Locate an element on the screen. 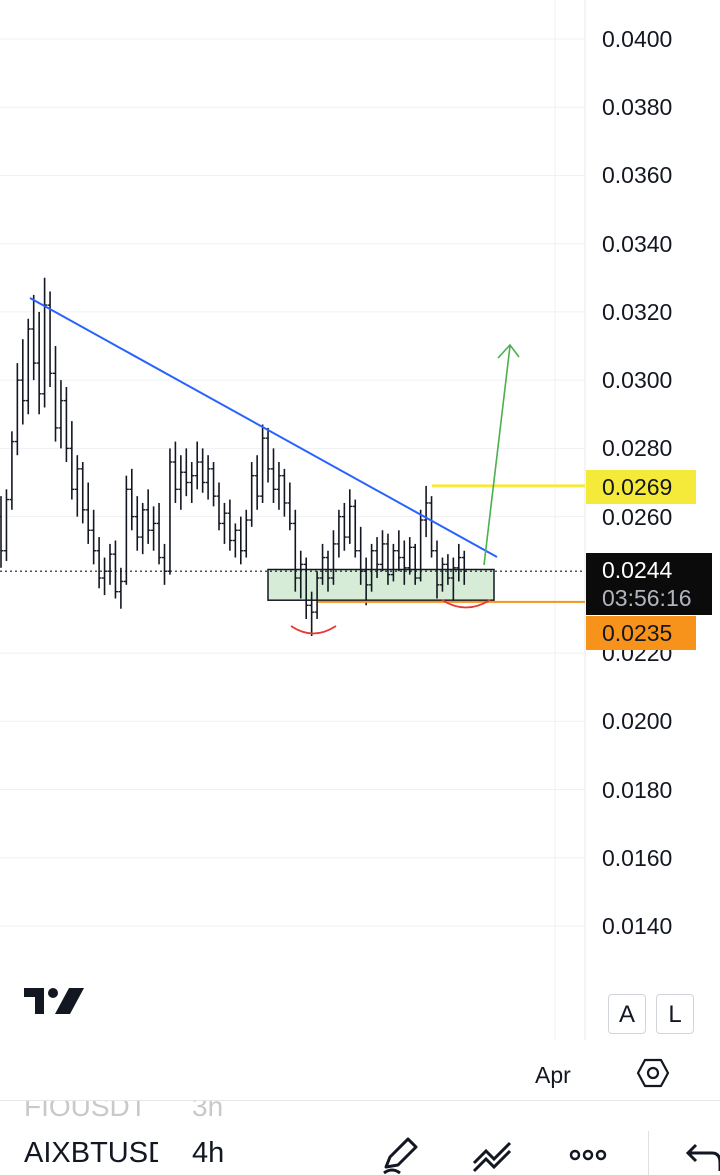 This screenshot has width=720, height=1175. previous-timeframe: 3h is located at coordinates (208, 1111).